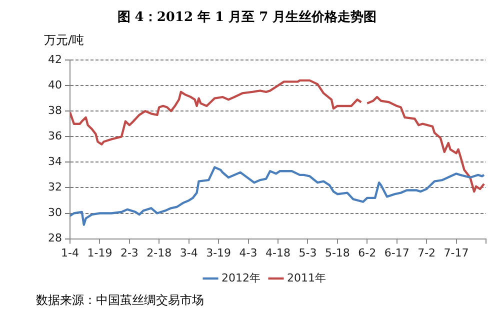  Describe the element at coordinates (70, 253) in the screenshot. I see `x-tick-label: 1-4` at that location.